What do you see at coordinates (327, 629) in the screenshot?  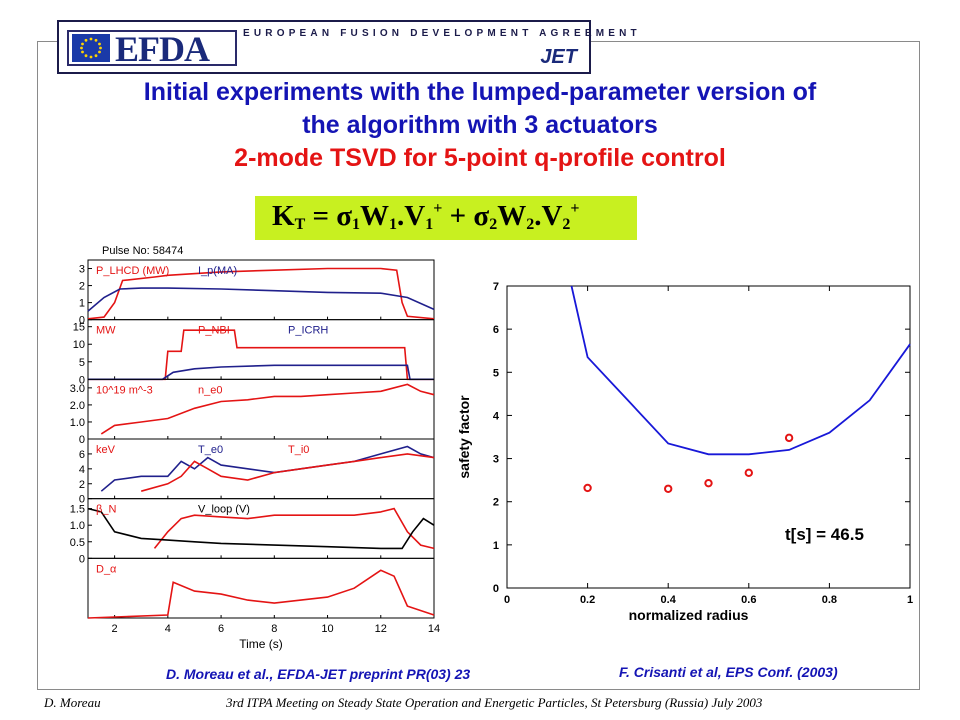 I see `x-tick-label: 10` at bounding box center [327, 629].